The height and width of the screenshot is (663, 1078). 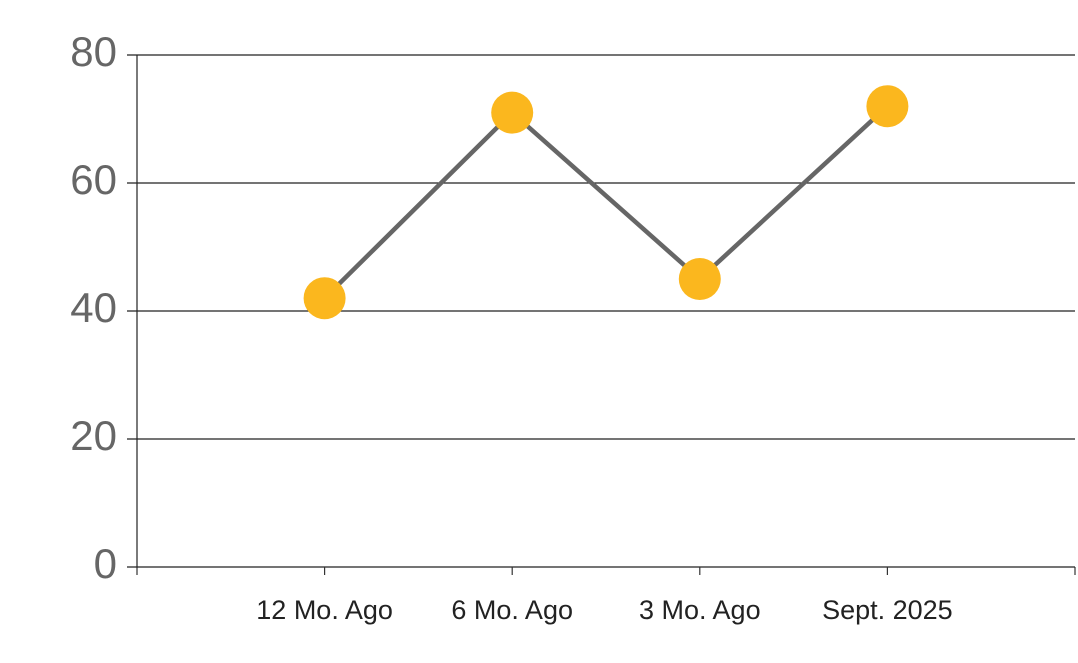 What do you see at coordinates (105, 563) in the screenshot?
I see `y-tick-label: 0` at bounding box center [105, 563].